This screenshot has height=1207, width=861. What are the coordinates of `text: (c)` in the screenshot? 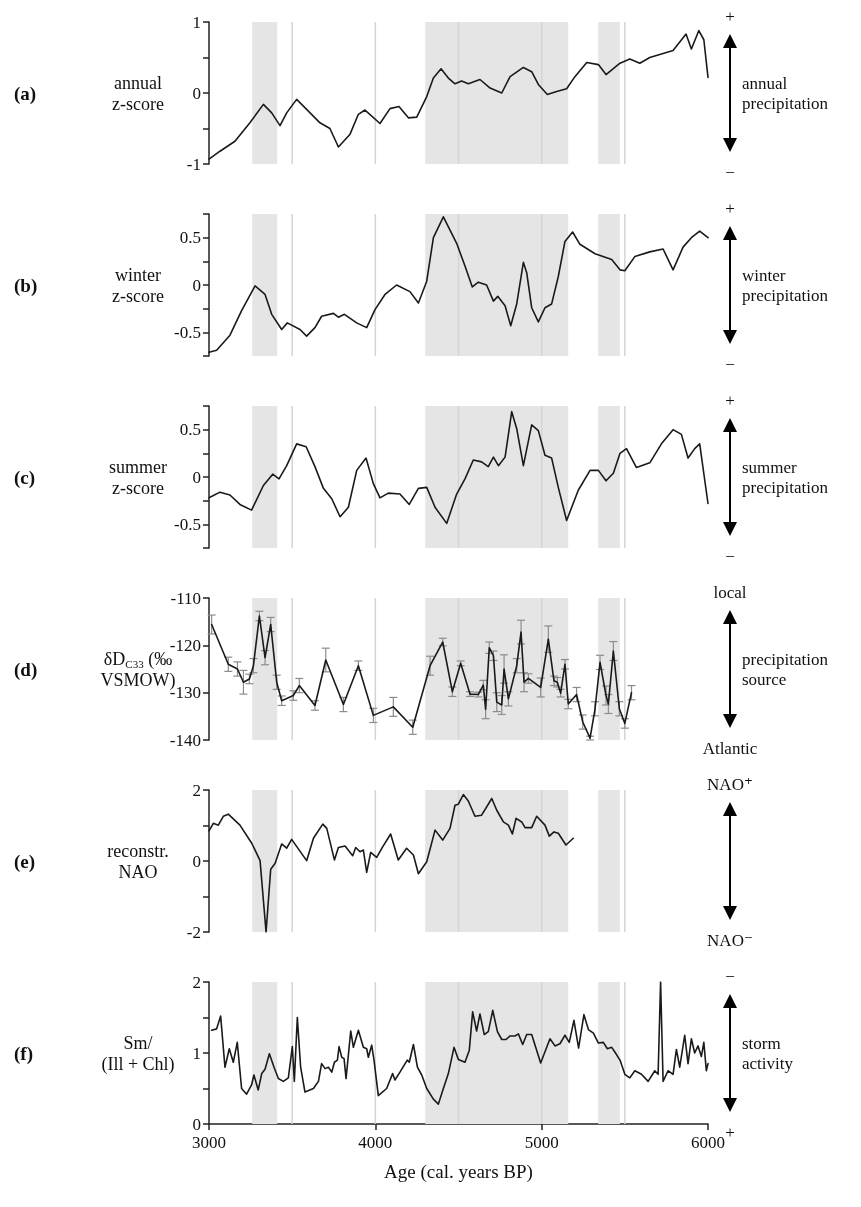 It's located at (25, 477).